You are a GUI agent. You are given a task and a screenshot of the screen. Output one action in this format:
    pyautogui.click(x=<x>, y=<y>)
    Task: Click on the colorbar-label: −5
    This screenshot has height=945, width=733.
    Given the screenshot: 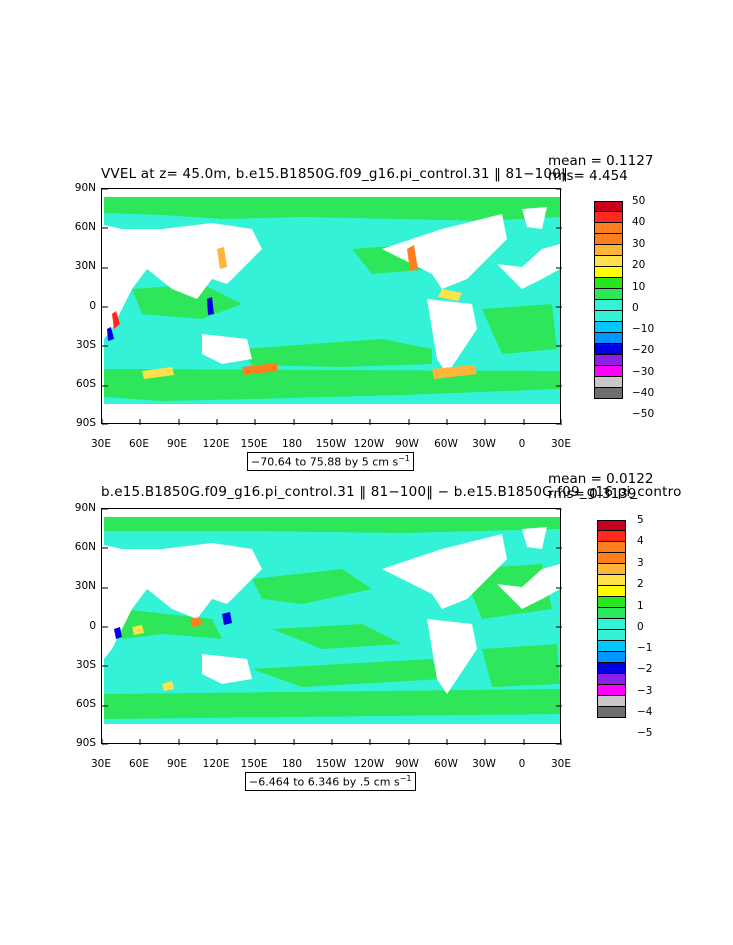 What is the action you would take?
    pyautogui.click(x=645, y=733)
    